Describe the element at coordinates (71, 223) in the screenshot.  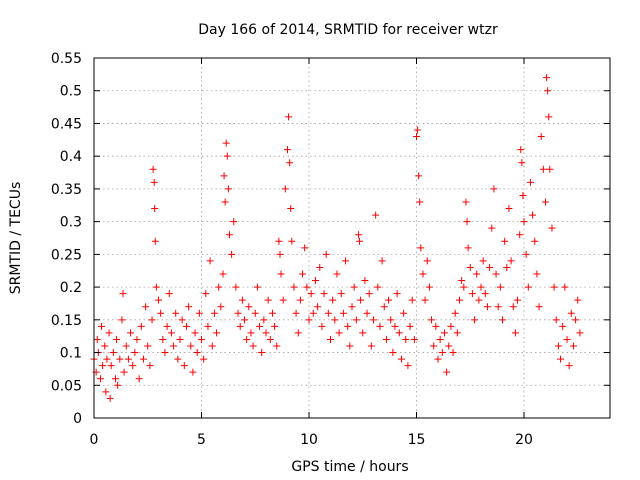
I see `y-tick-label: 0.3` at that location.